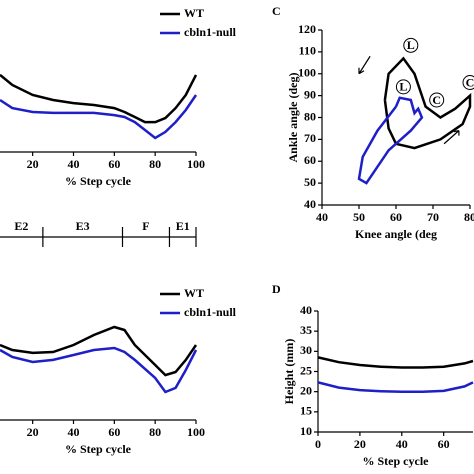 The width and height of the screenshot is (474, 474). I want to click on y-tick-label: 10, so click(306, 431).